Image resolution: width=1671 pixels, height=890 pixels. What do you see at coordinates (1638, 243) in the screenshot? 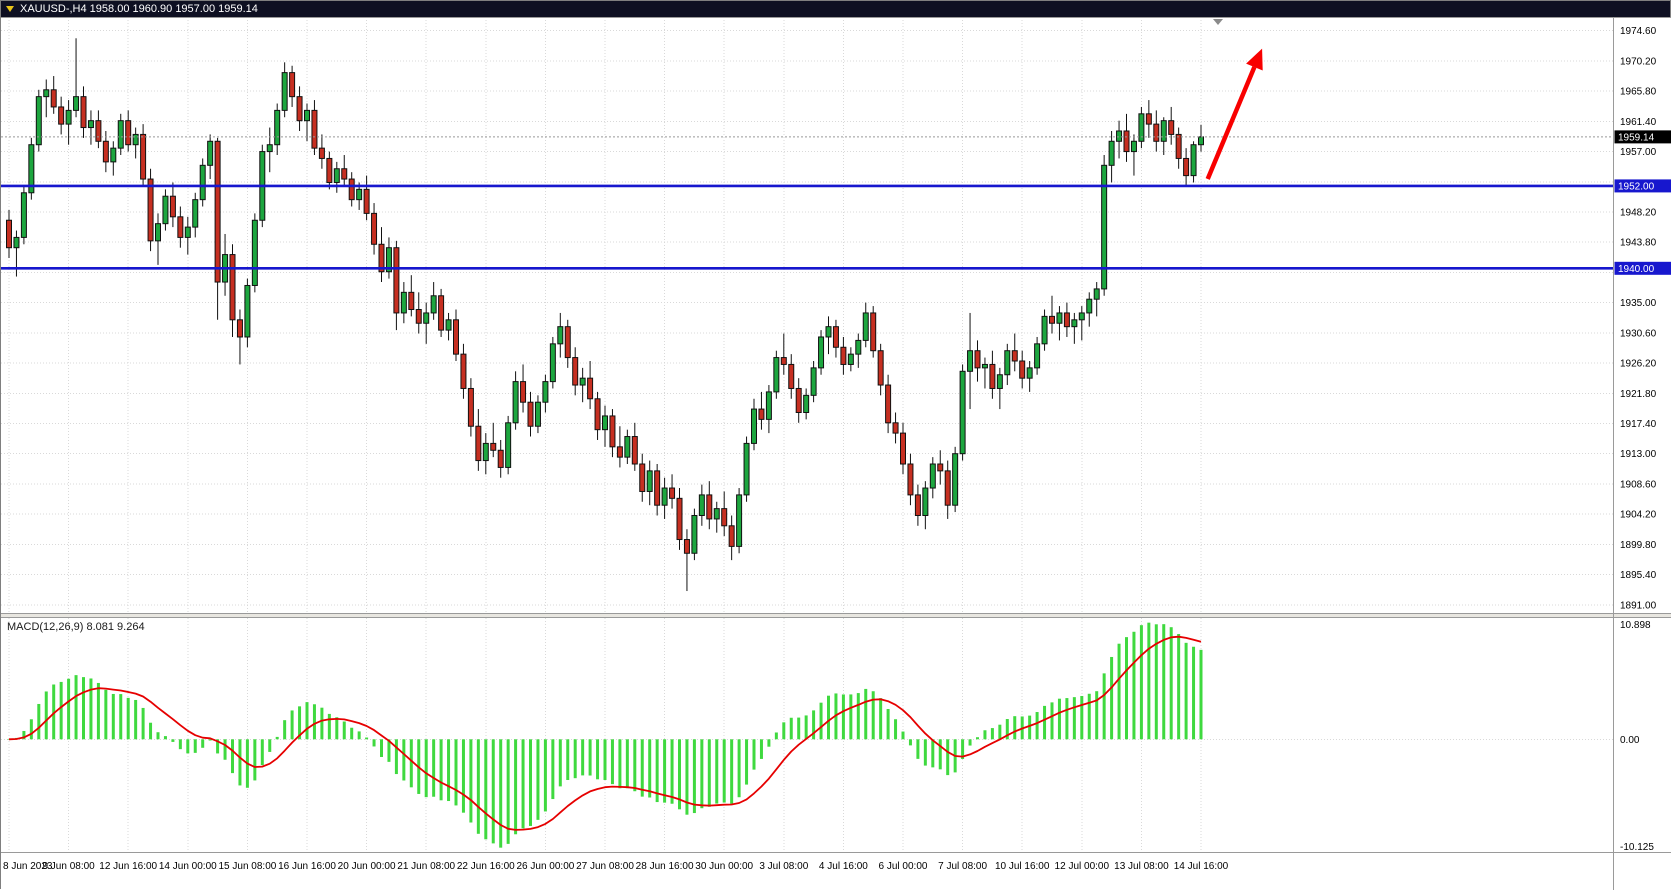
I see `svg-text: 1943.80` at bounding box center [1638, 243].